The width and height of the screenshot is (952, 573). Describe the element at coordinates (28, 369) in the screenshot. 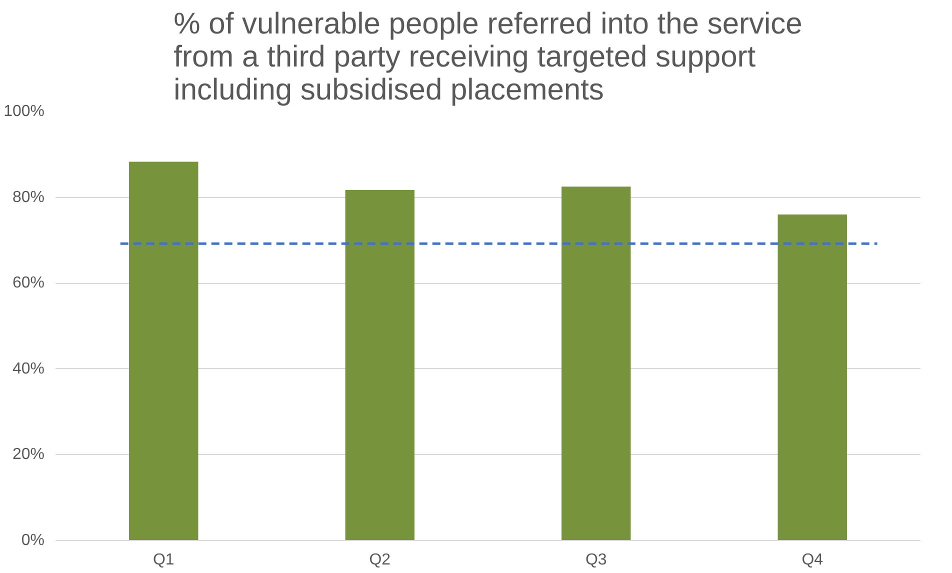

I see `y-tick-label: 40%` at that location.